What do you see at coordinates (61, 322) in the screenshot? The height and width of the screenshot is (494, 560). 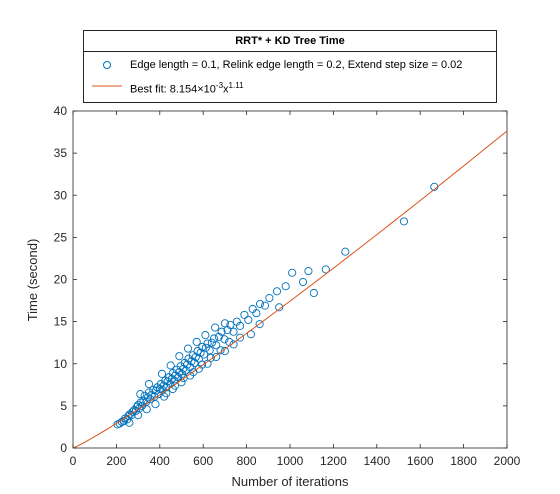 I see `y-tick-label: 15` at bounding box center [61, 322].